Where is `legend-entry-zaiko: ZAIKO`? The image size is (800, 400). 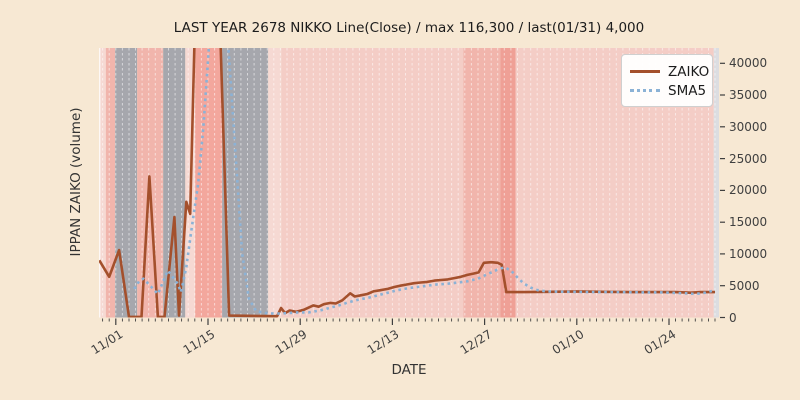 legend-entry-zaiko: ZAIKO is located at coordinates (669, 71).